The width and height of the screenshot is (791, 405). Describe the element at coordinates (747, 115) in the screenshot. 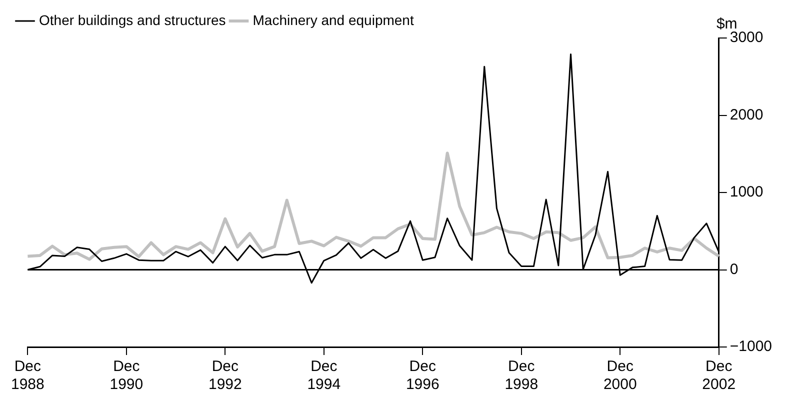

I see `y-tick-label: 2000` at that location.